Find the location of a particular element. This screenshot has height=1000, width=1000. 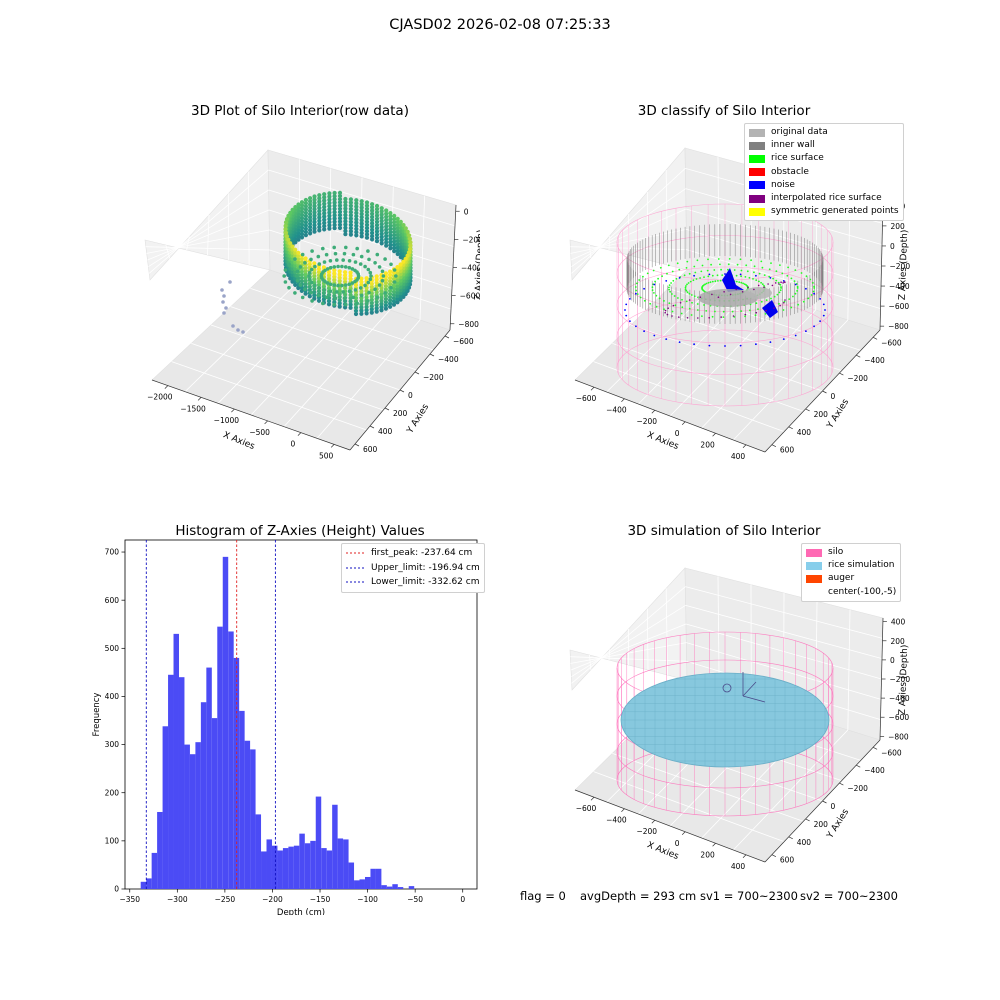

x-tick-label: −250 is located at coordinates (225, 899).